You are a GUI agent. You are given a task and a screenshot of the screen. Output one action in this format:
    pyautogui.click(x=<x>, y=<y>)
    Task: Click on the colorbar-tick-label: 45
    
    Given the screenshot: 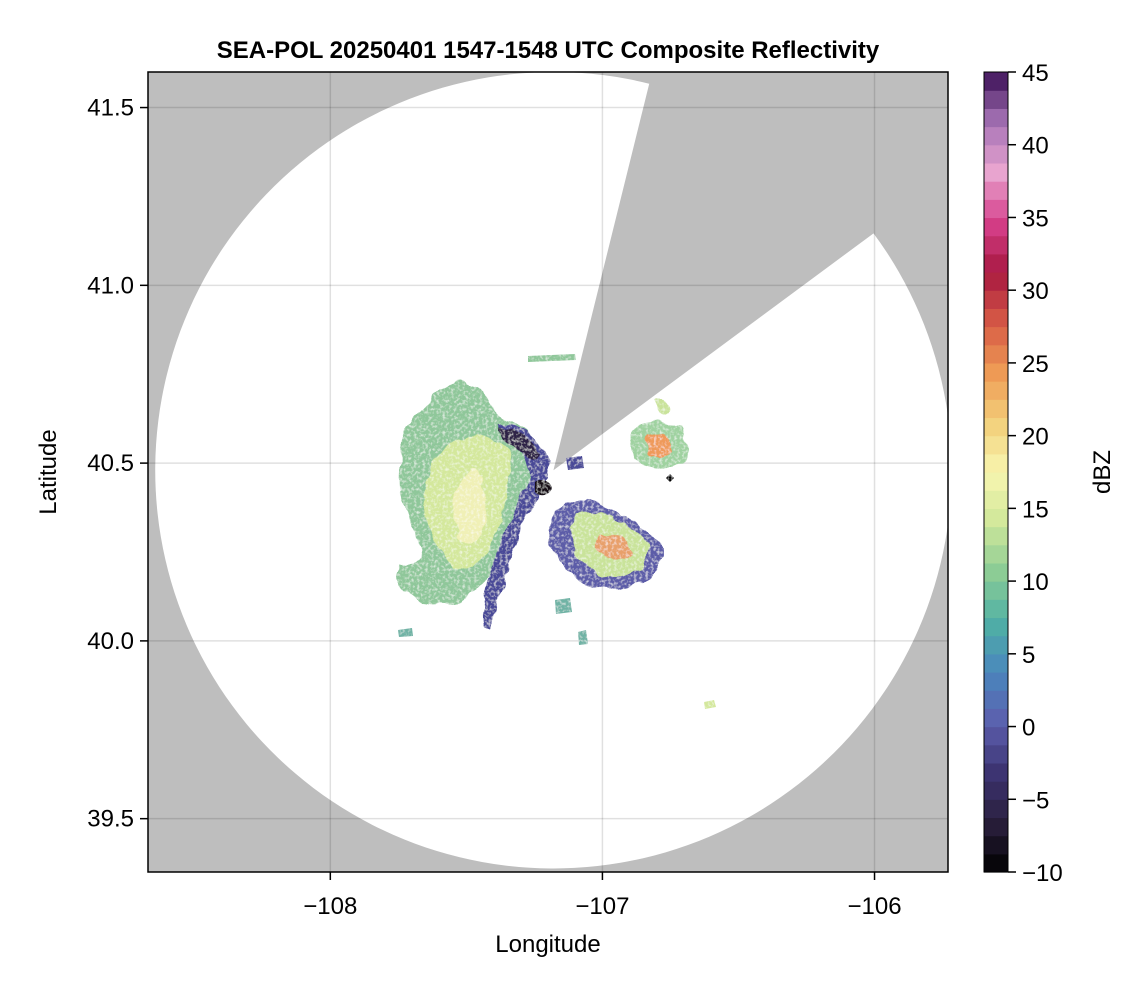 What is the action you would take?
    pyautogui.click(x=1035, y=73)
    